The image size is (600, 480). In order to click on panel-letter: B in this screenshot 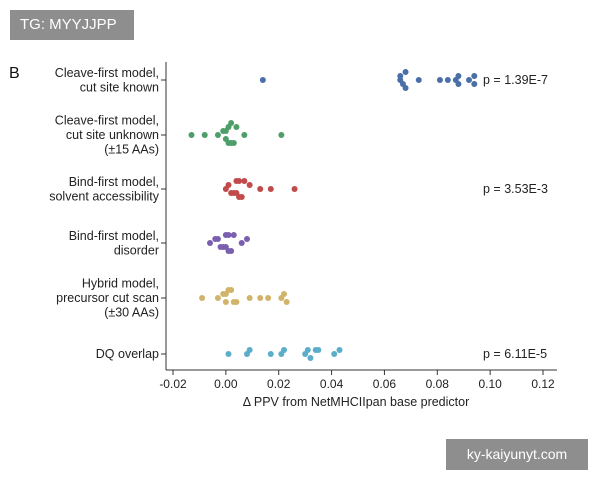, I will do `click(14, 73)`.